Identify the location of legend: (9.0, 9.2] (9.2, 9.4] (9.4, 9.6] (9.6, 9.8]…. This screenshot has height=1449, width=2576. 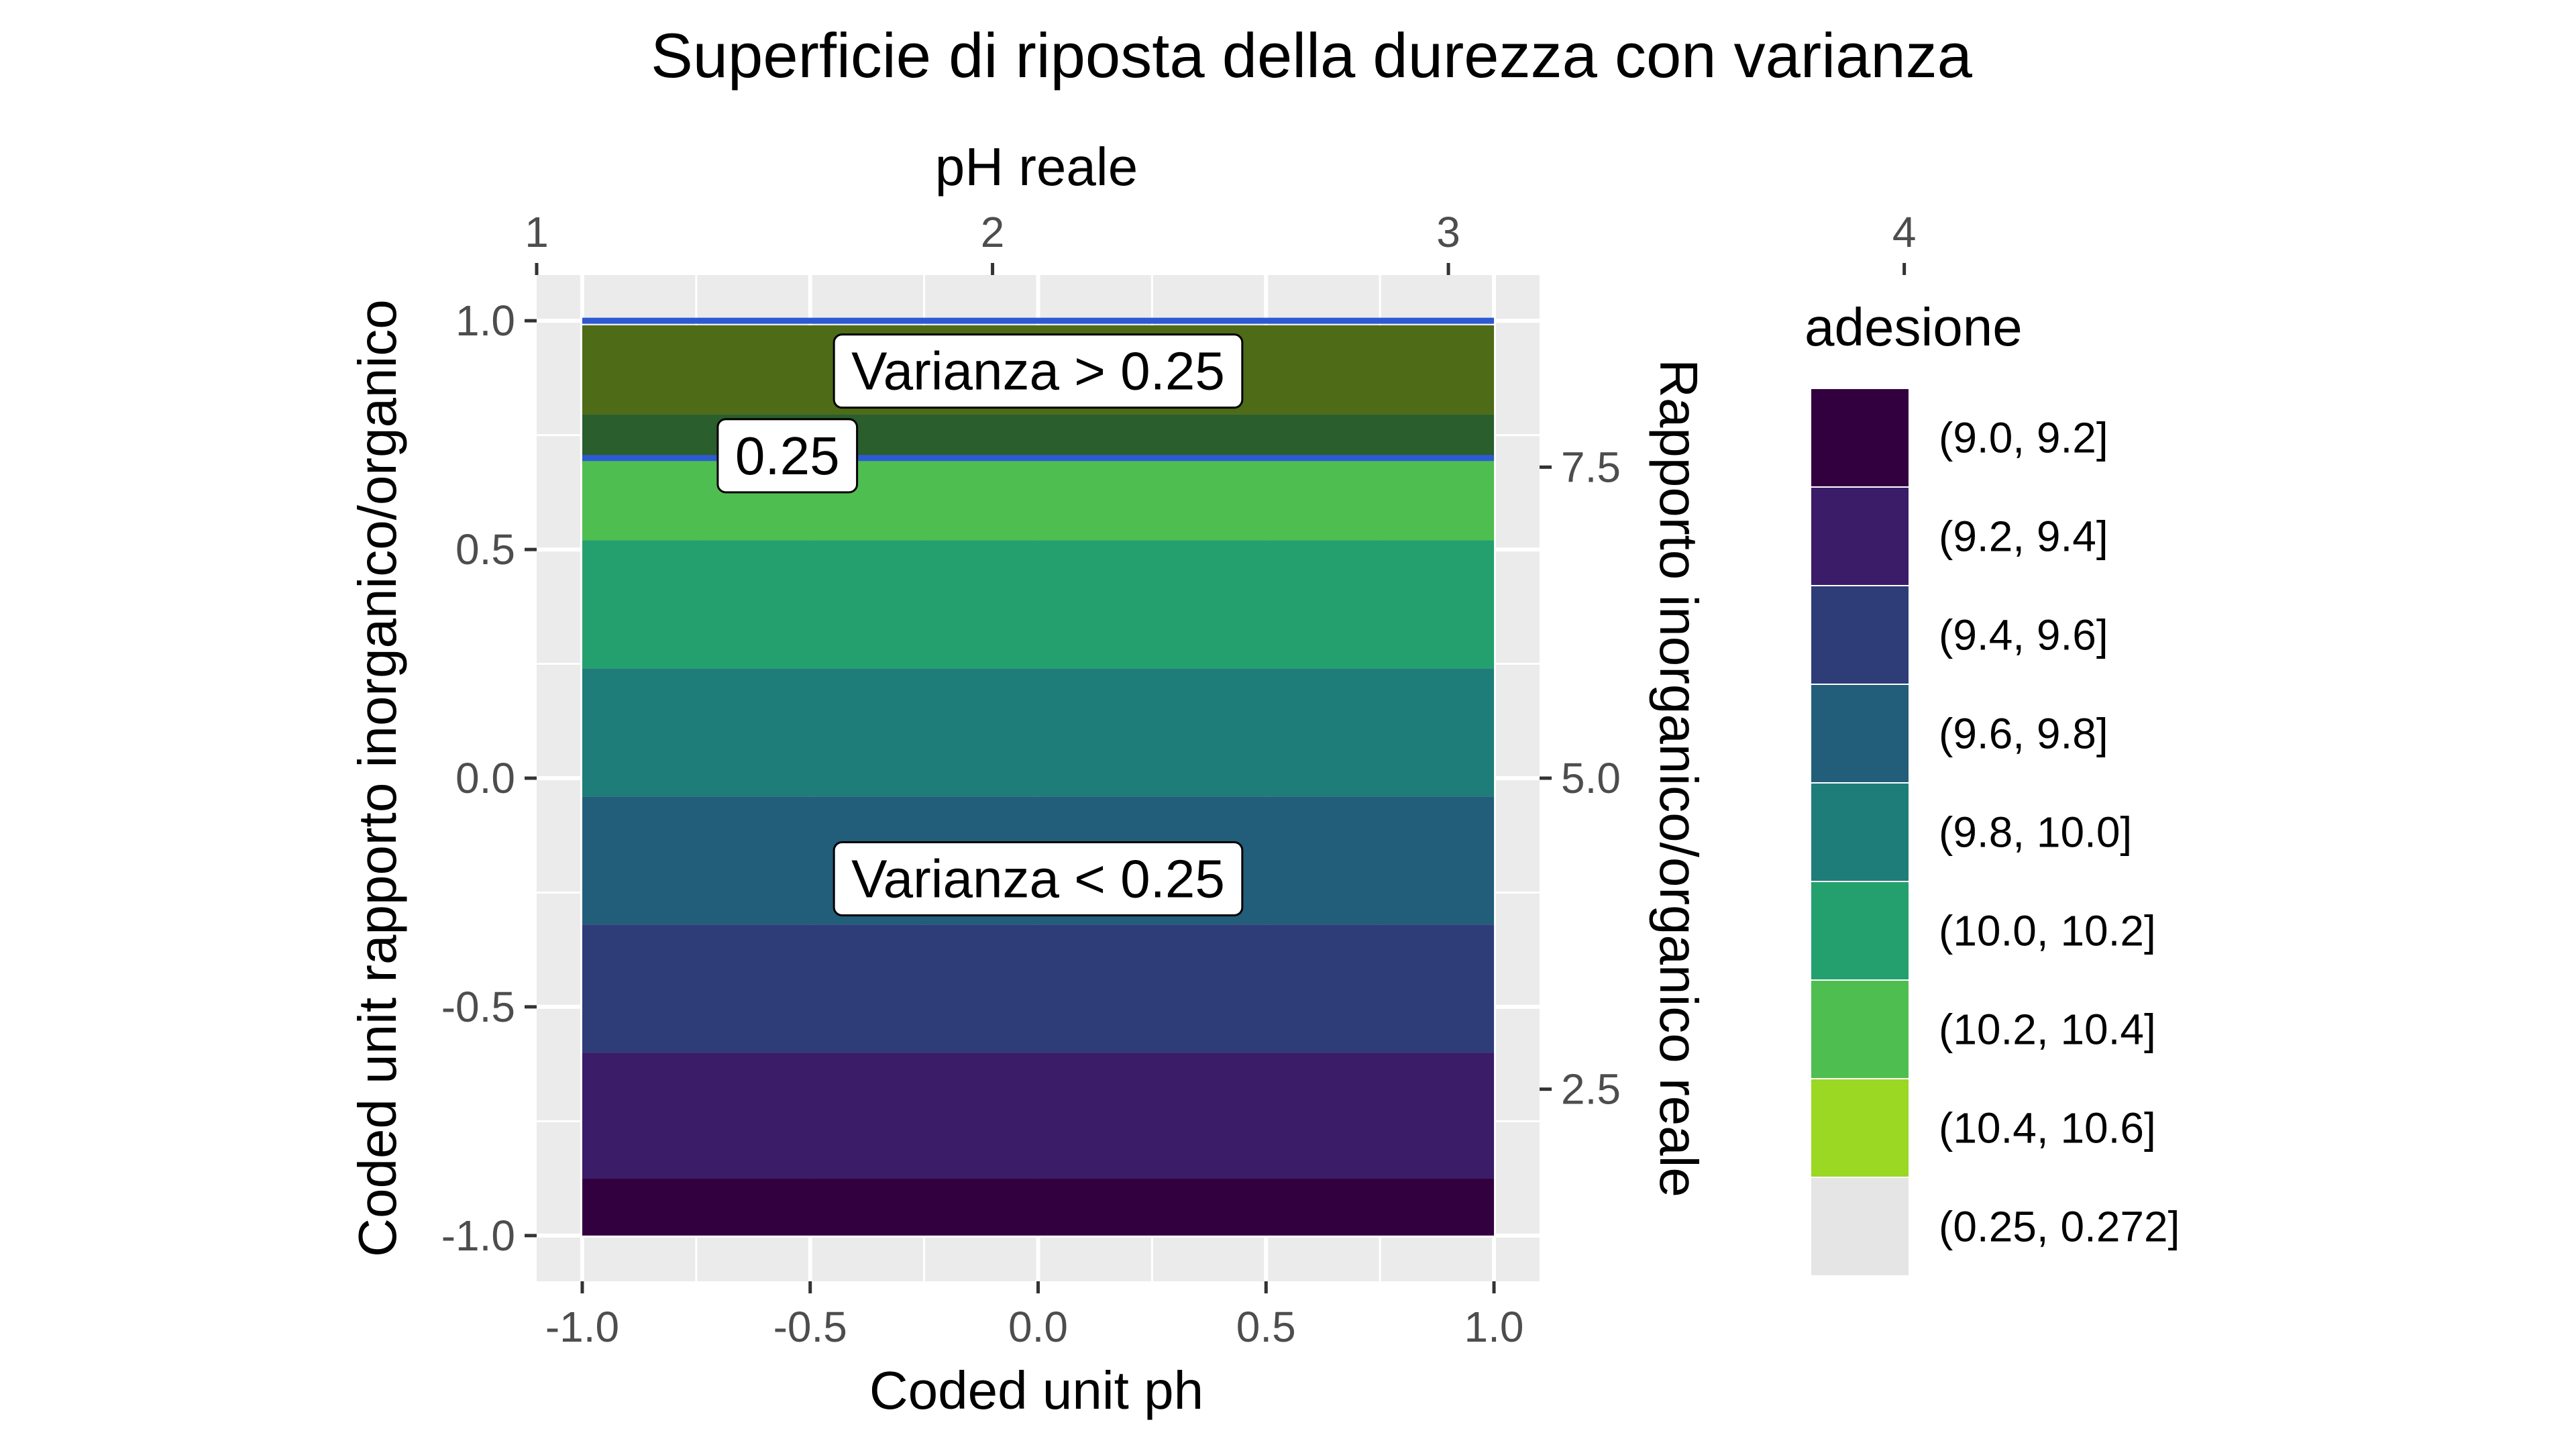
(1995, 832).